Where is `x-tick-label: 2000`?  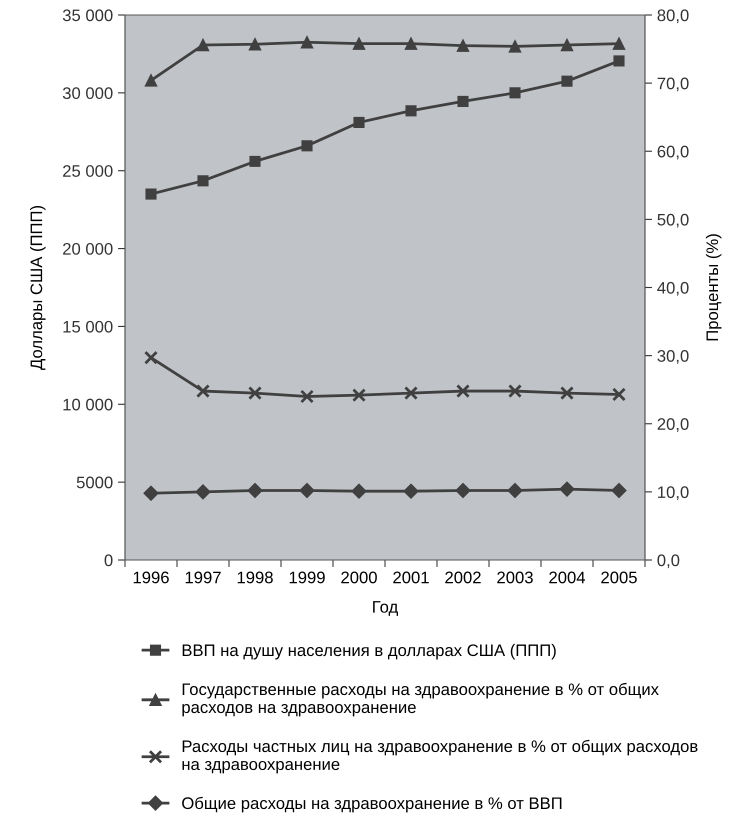 x-tick-label: 2000 is located at coordinates (359, 578).